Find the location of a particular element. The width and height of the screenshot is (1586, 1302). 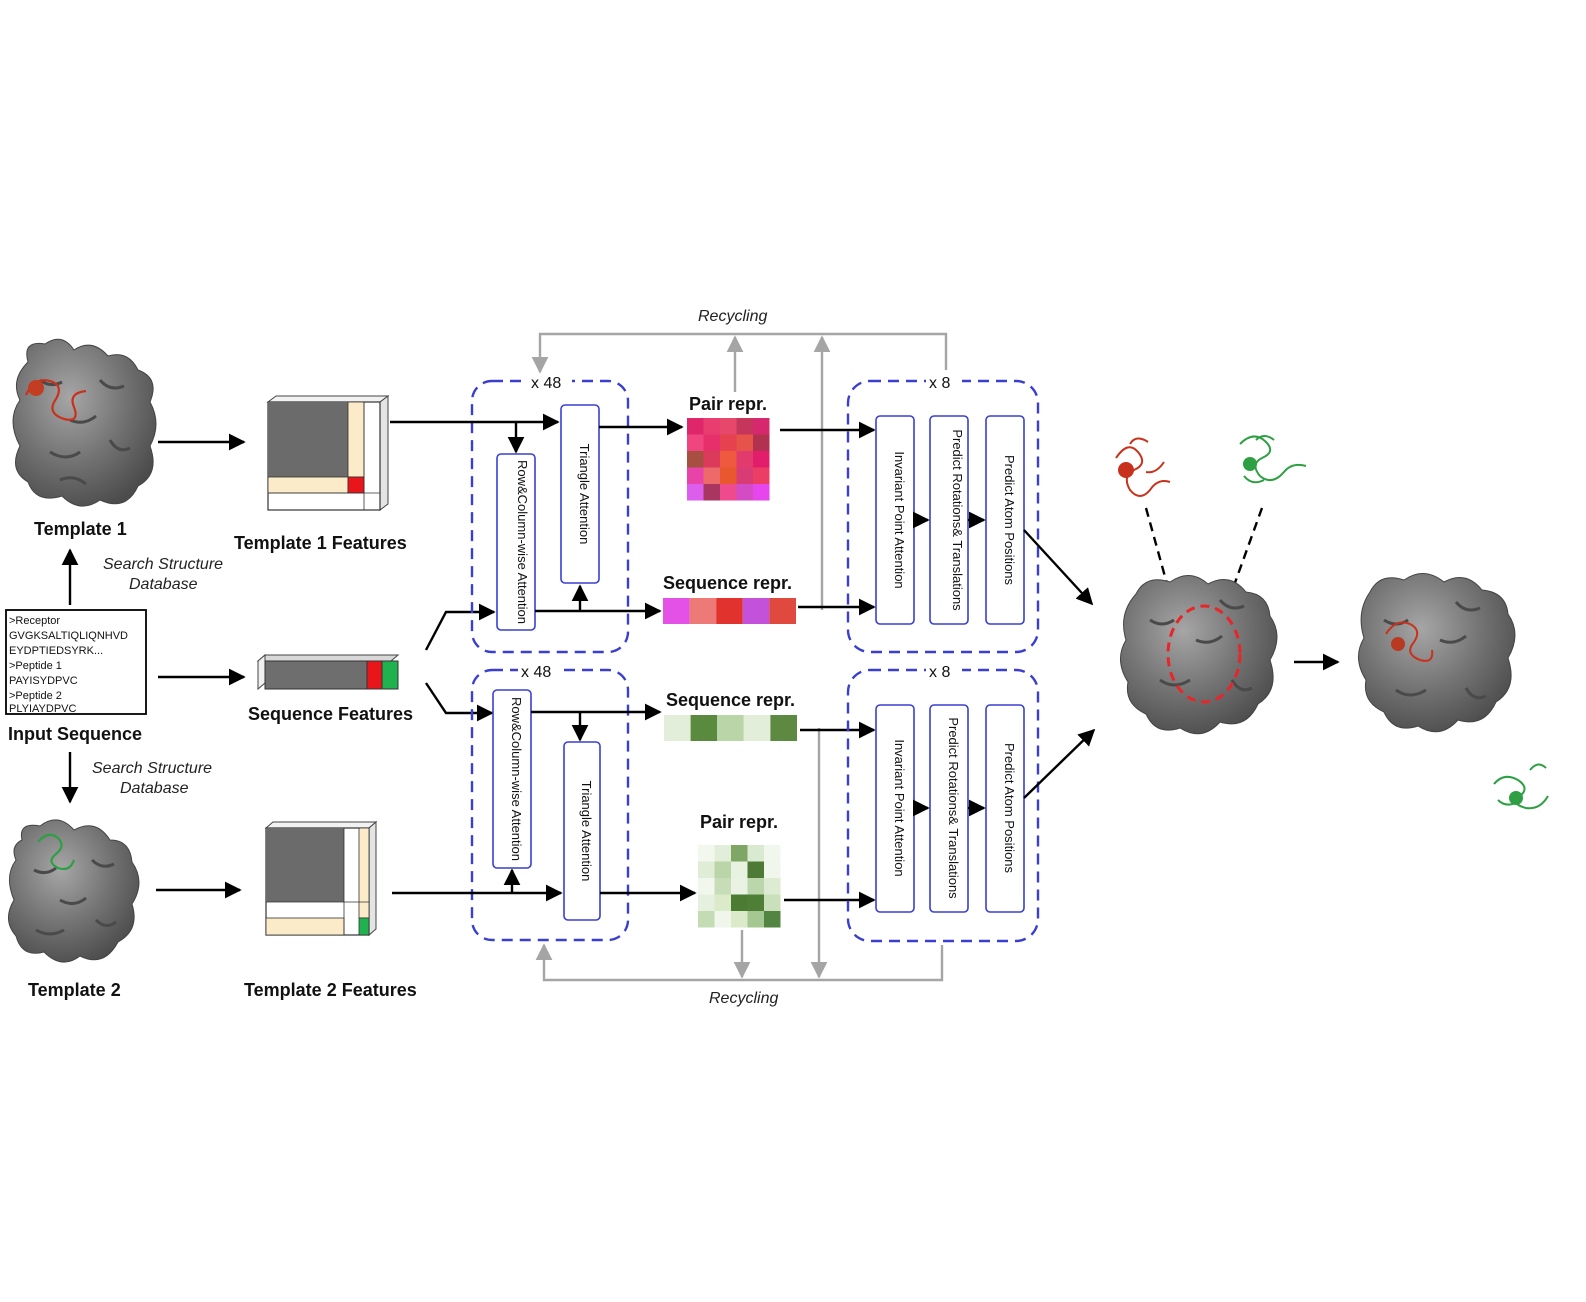

sequence-features-bar is located at coordinates (328, 672).